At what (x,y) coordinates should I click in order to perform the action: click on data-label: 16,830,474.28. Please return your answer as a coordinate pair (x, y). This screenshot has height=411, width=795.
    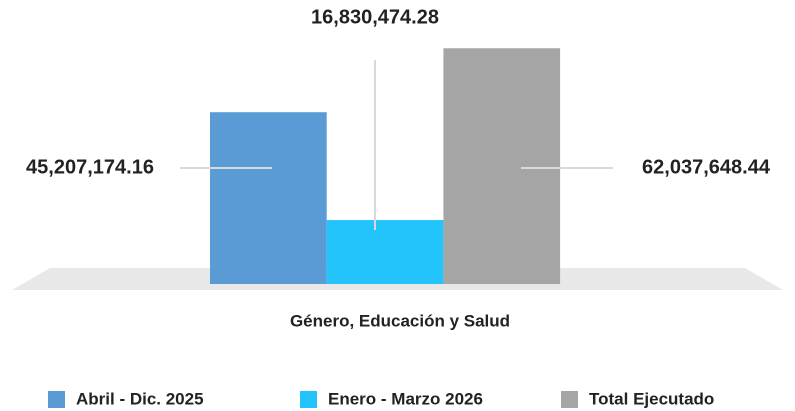
    Looking at the image, I should click on (375, 17).